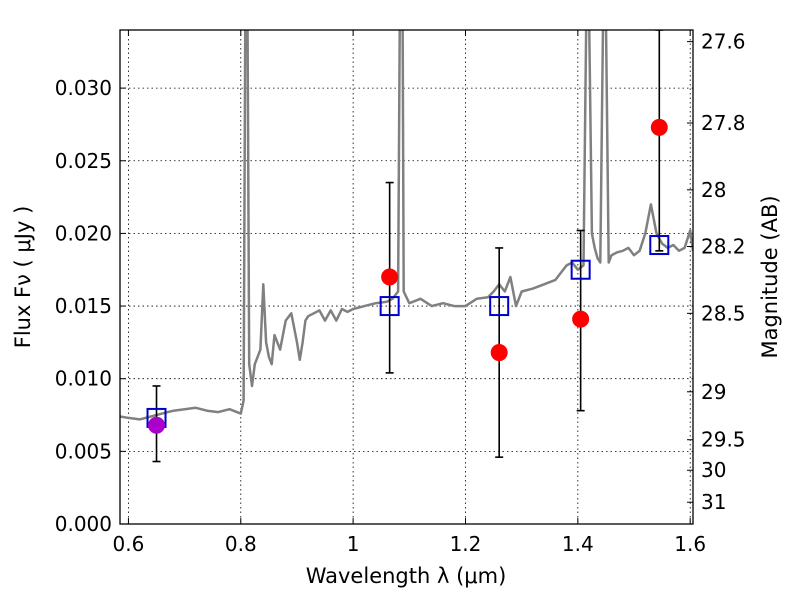  Describe the element at coordinates (83, 161) in the screenshot. I see `y-tick-label: 0.025` at that location.